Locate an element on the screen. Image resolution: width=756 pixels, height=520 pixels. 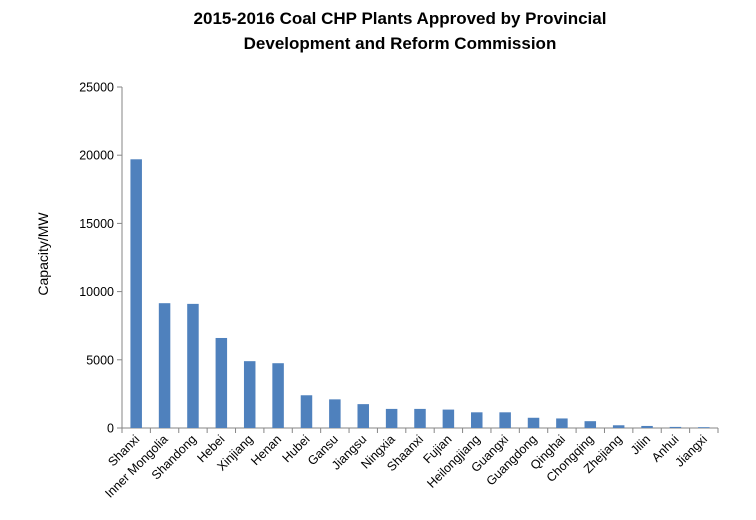
y-tick-label: 5000 is located at coordinates (100, 360).